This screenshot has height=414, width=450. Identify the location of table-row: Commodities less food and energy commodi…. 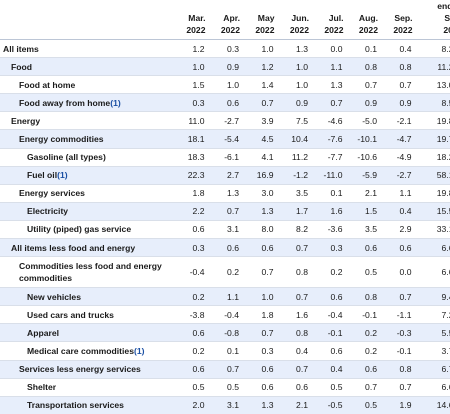
(225, 272).